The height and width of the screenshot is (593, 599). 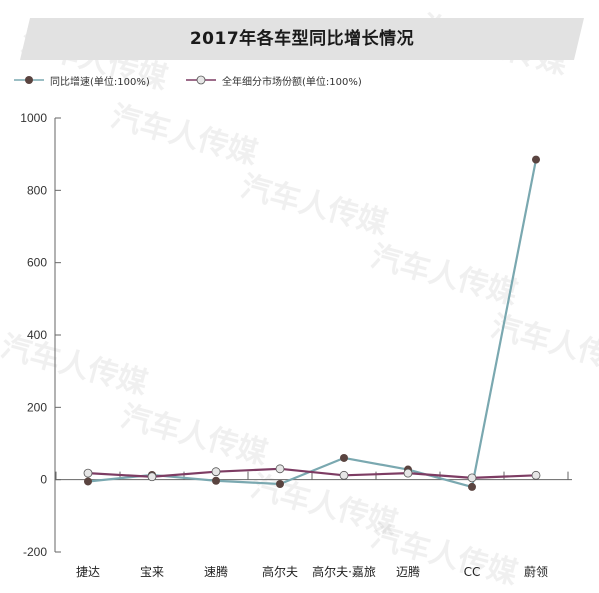 I want to click on title-banner: 2017年各车型同比增长情况, so click(x=302, y=39).